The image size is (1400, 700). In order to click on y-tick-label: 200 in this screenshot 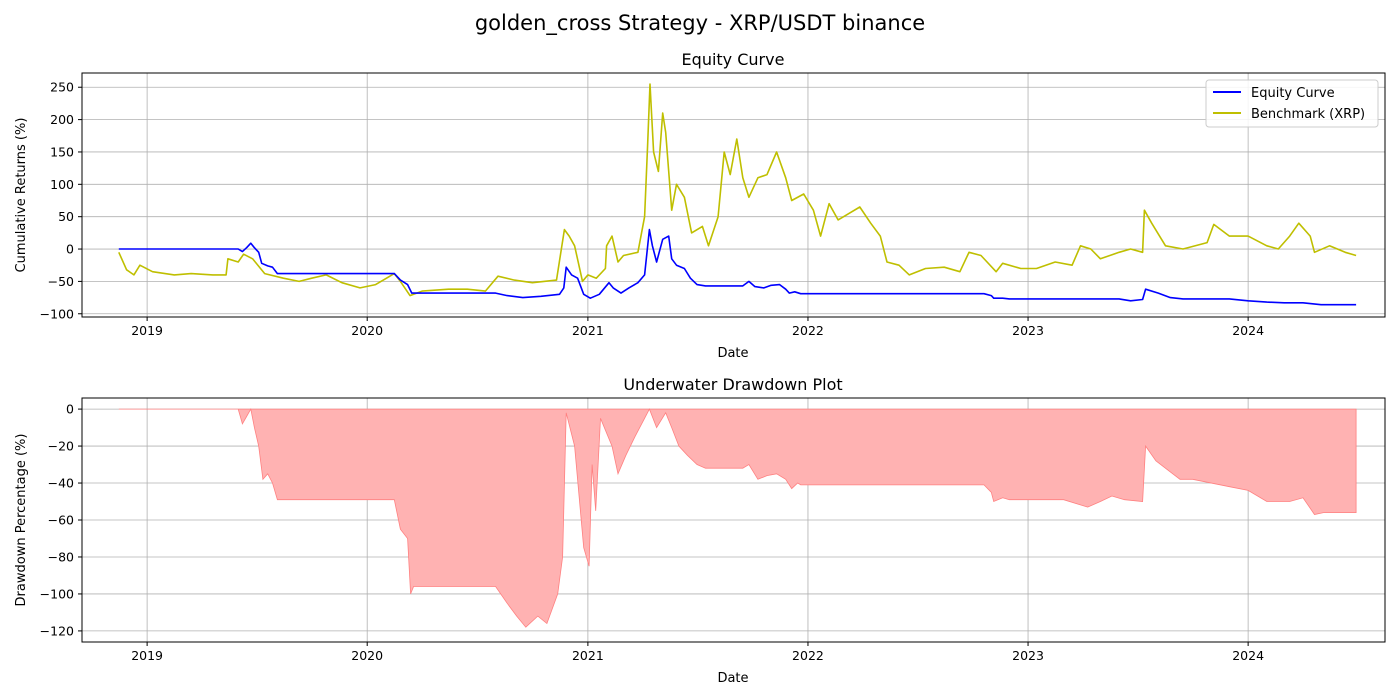, I will do `click(62, 119)`.